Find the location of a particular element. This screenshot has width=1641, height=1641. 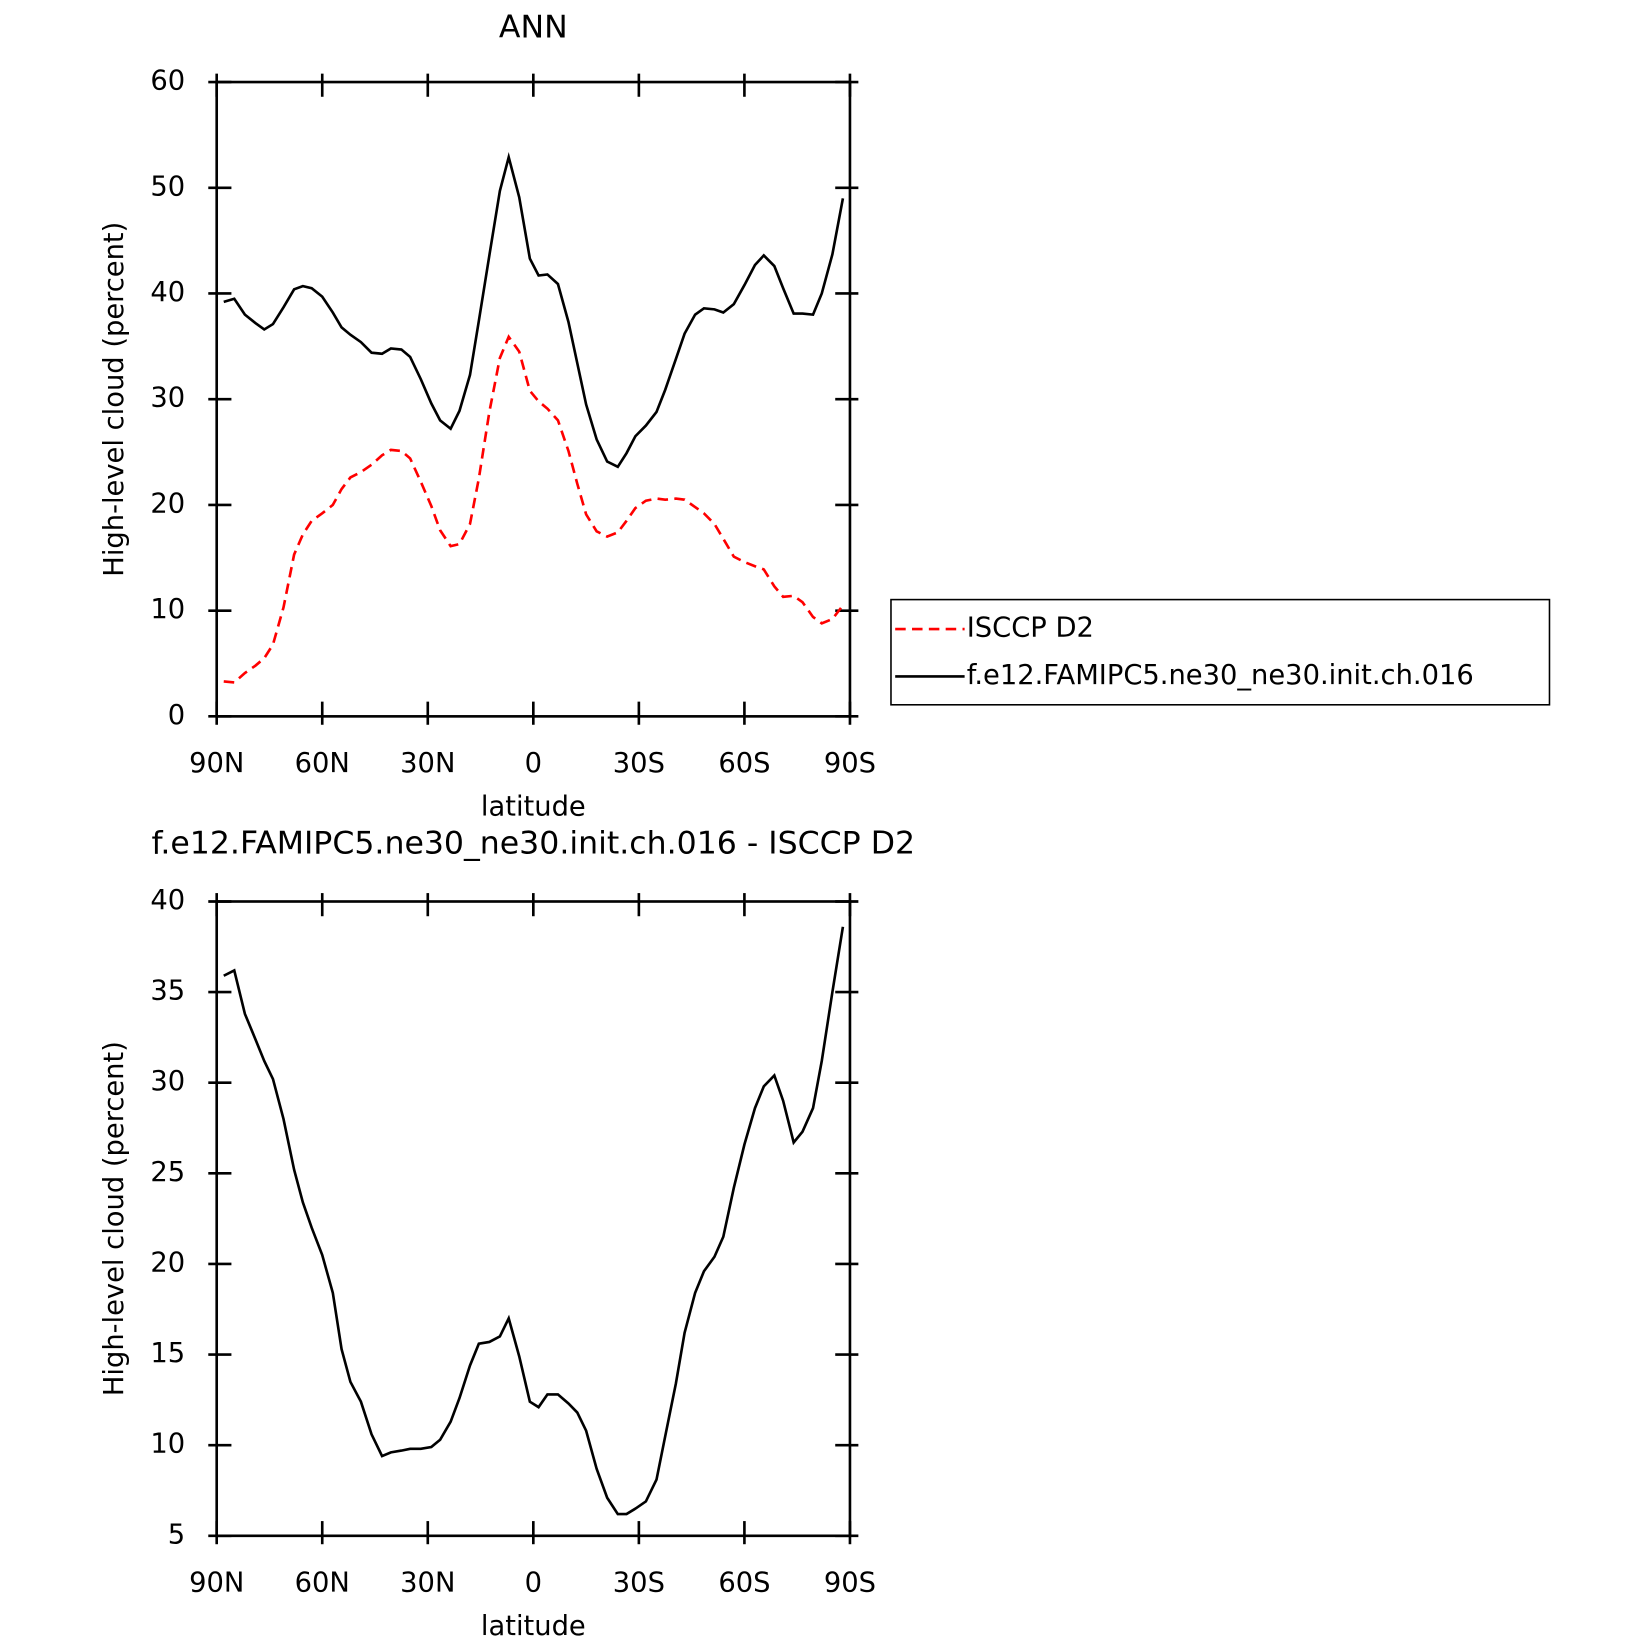

y-tick-label: 5 is located at coordinates (176, 1534).